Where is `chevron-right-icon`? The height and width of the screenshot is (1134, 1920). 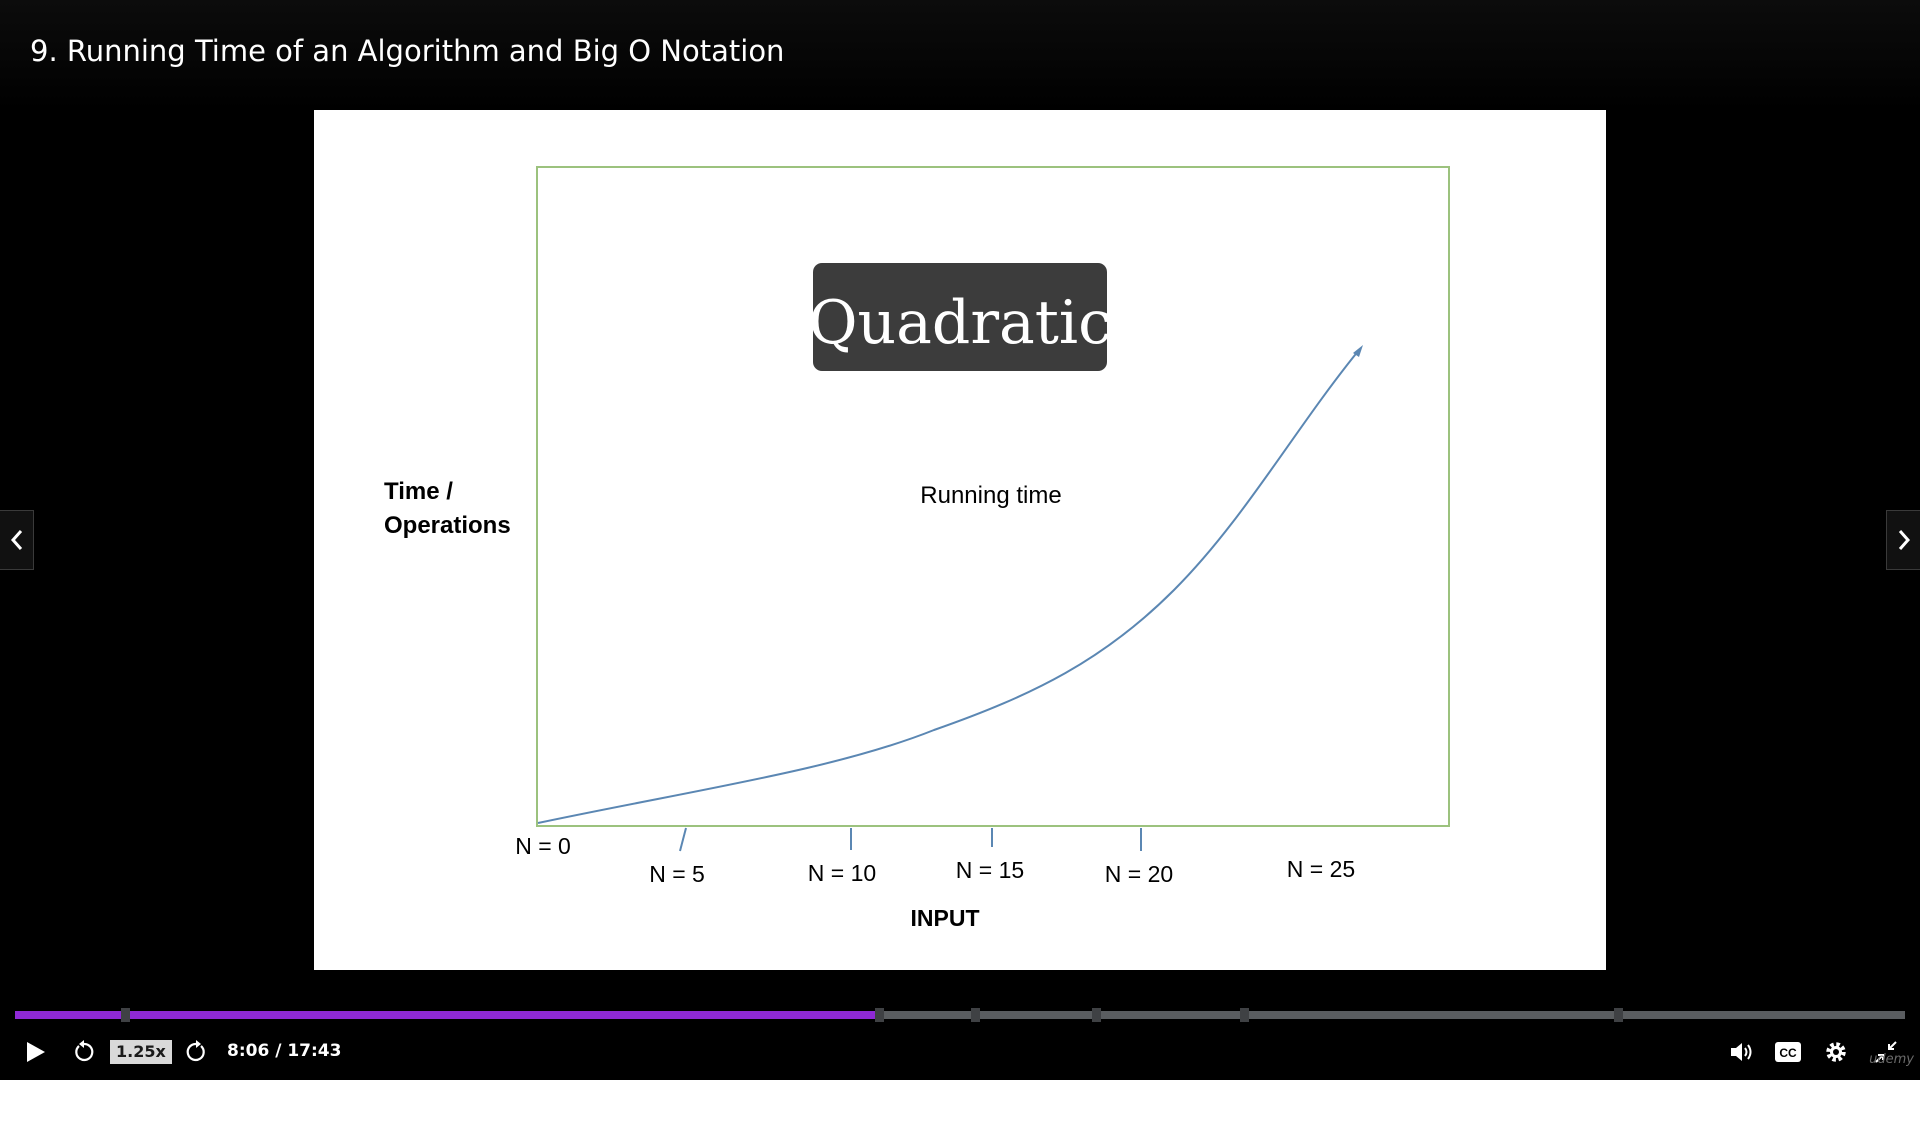 chevron-right-icon is located at coordinates (1904, 540).